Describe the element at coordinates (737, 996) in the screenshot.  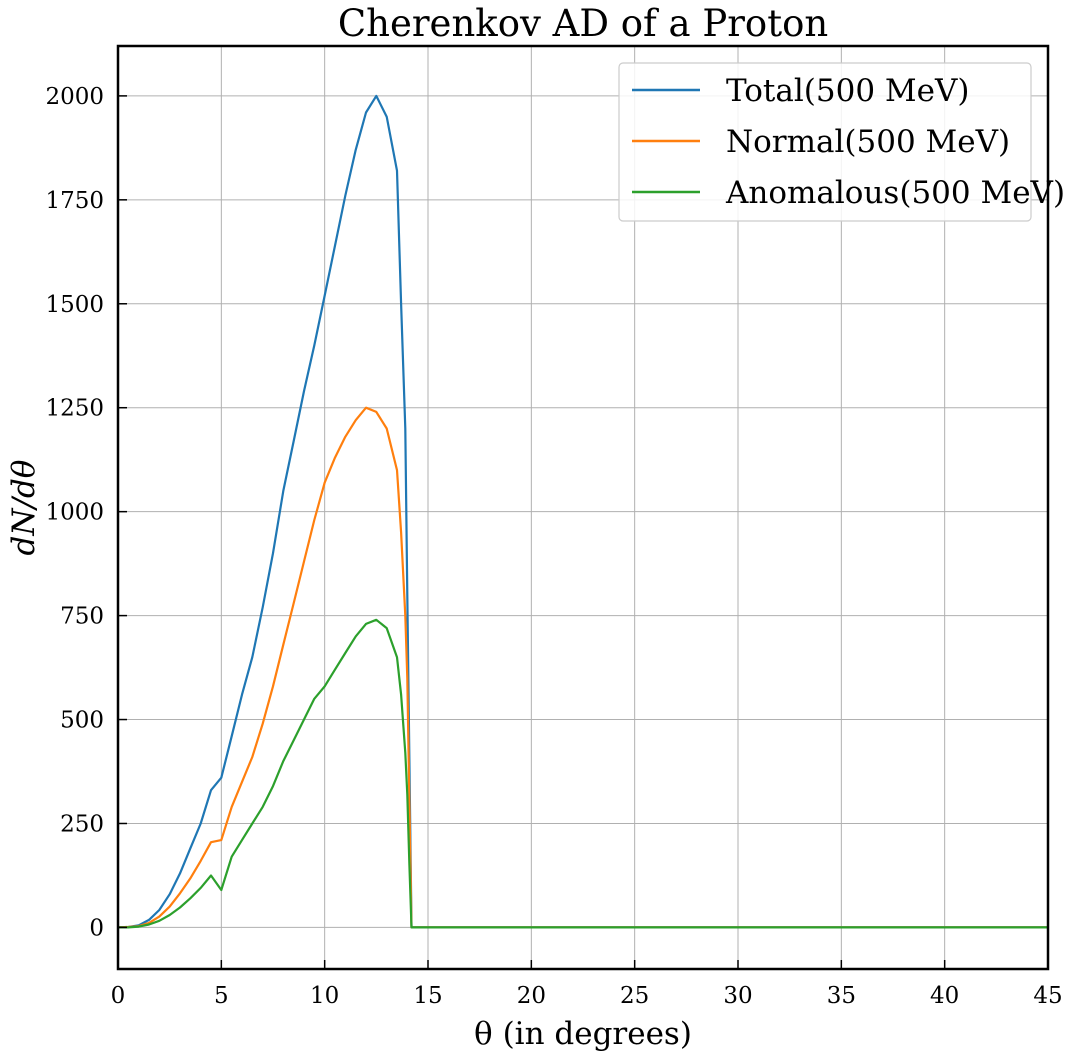
I see `x-tick-label: 30` at that location.